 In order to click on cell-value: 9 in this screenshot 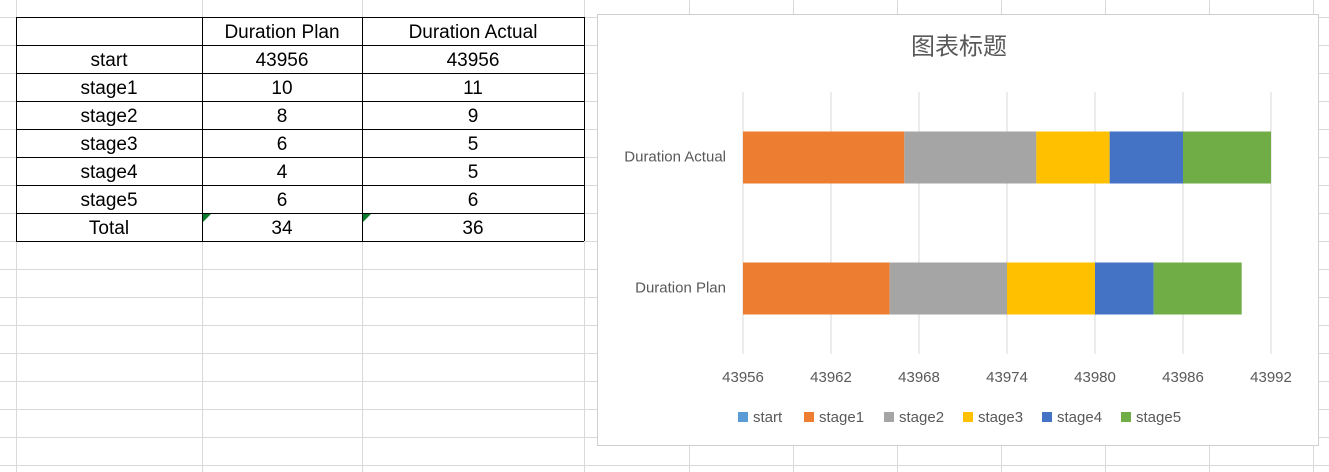, I will do `click(473, 116)`.